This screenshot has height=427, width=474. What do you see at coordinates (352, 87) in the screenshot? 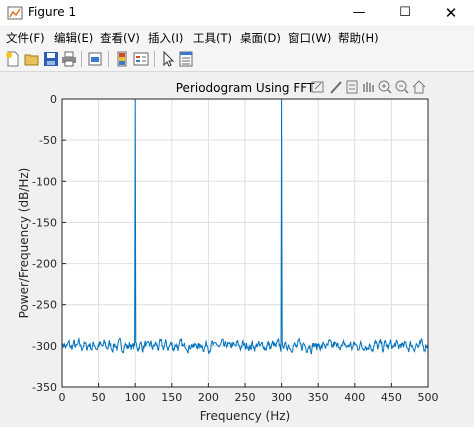
I see `export-icon` at bounding box center [352, 87].